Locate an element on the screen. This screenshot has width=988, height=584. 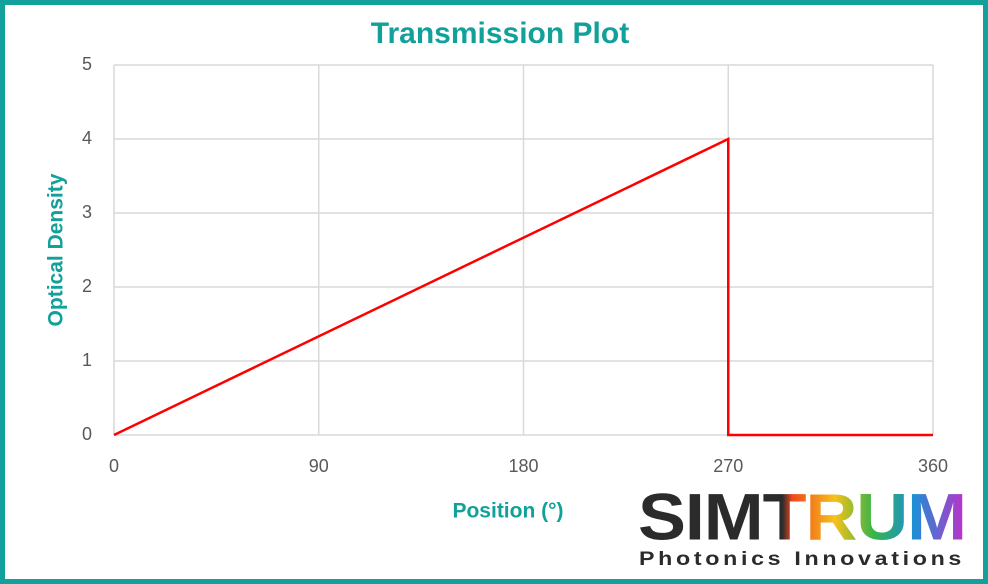
y-axis-label: Optical Density is located at coordinates (56, 249).